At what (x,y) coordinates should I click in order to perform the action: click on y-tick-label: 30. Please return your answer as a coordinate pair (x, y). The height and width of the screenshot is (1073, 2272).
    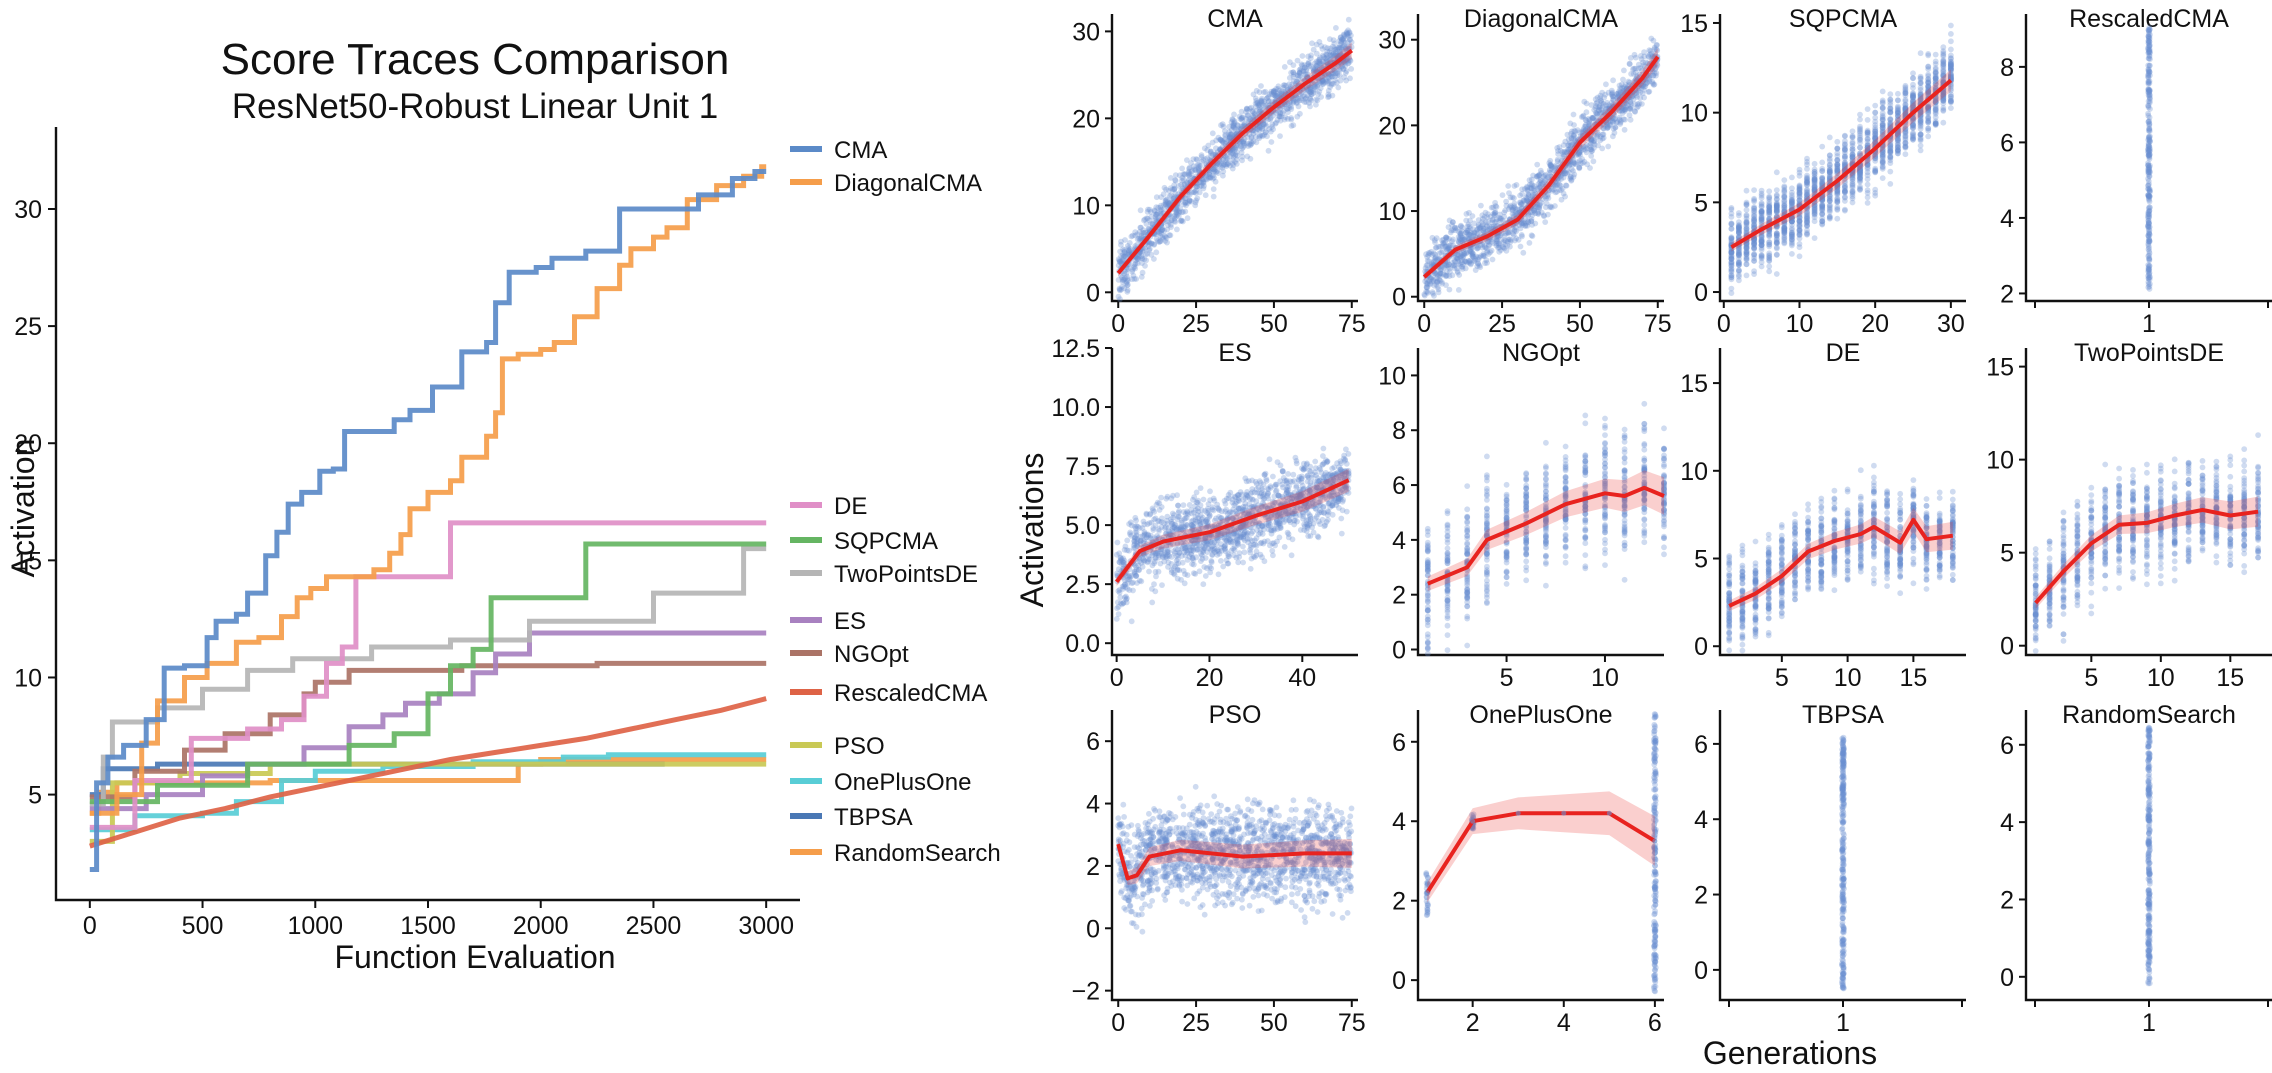
    Looking at the image, I should click on (1392, 41).